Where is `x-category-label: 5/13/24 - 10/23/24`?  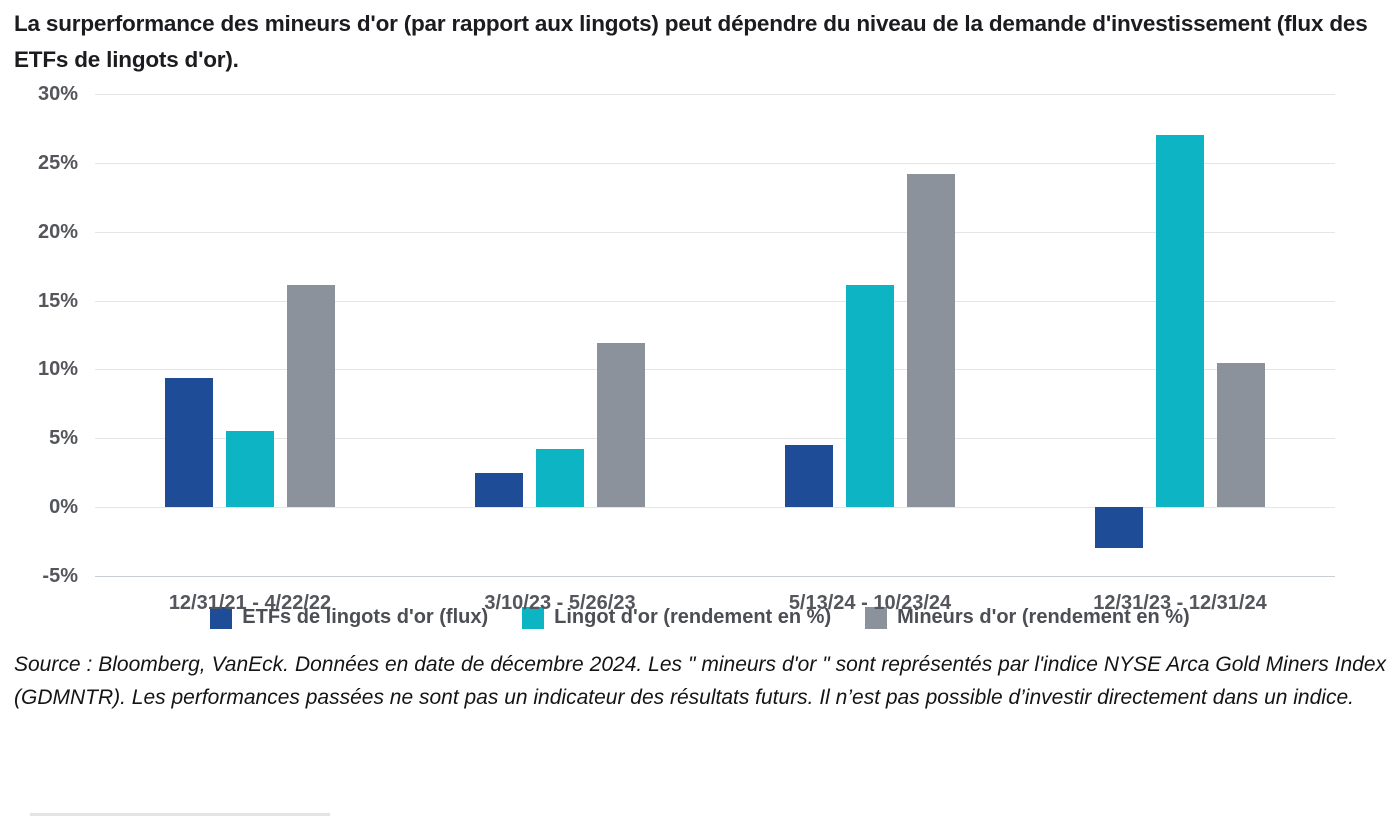 x-category-label: 5/13/24 - 10/23/24 is located at coordinates (870, 603).